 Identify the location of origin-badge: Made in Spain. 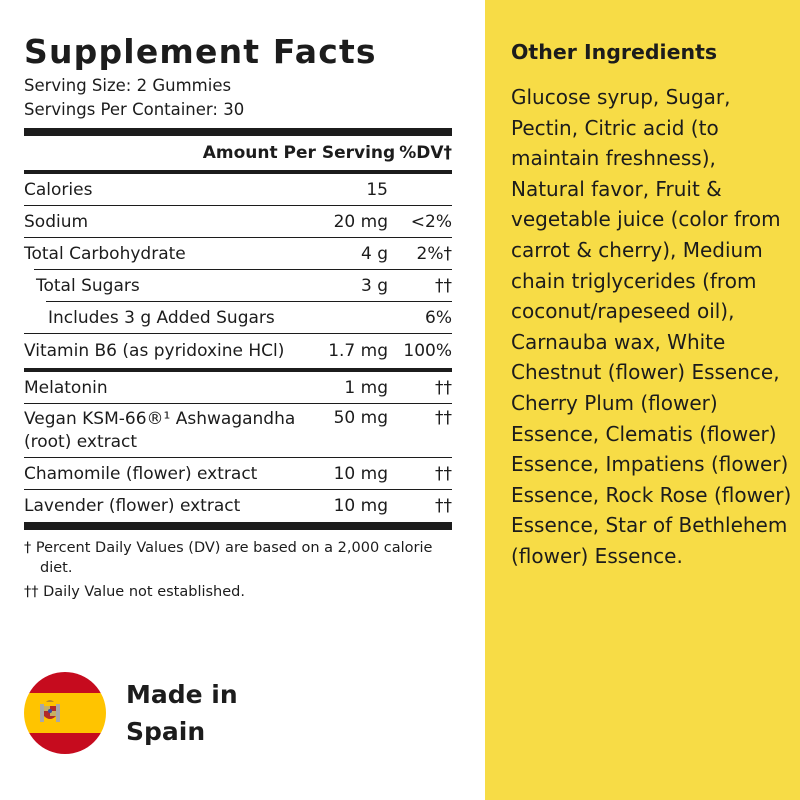
(131, 713).